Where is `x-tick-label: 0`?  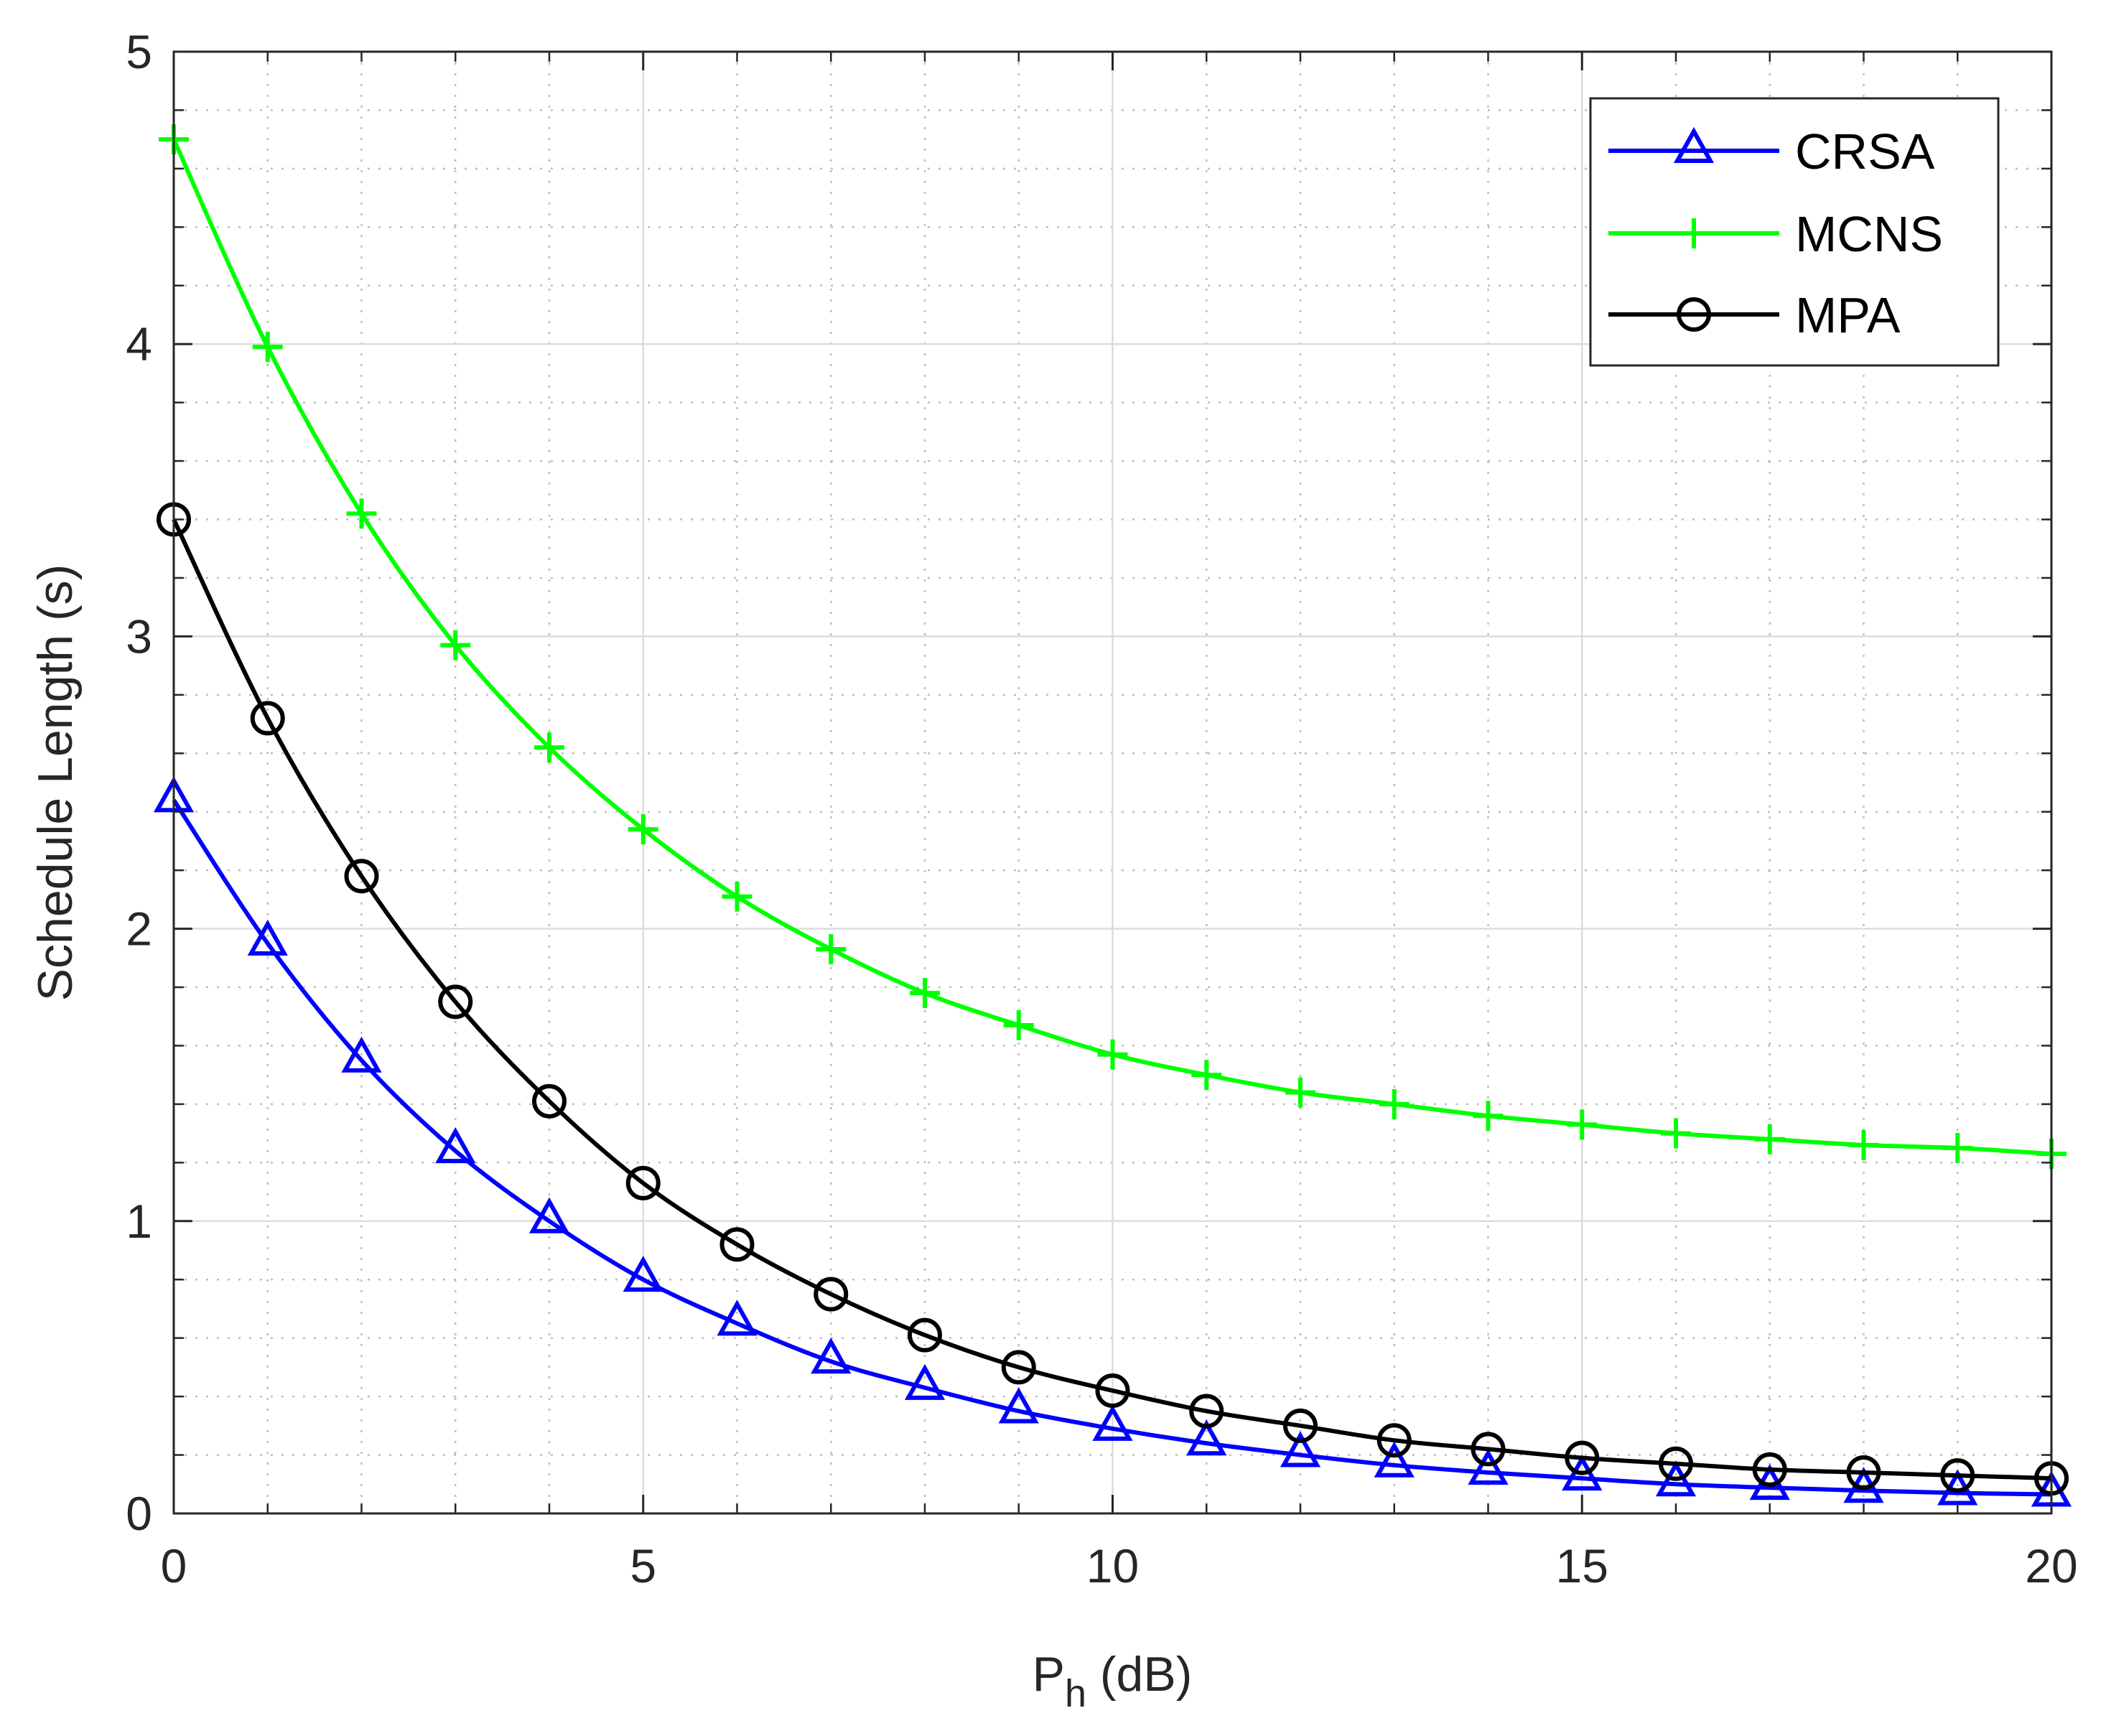
x-tick-label: 0 is located at coordinates (174, 1565).